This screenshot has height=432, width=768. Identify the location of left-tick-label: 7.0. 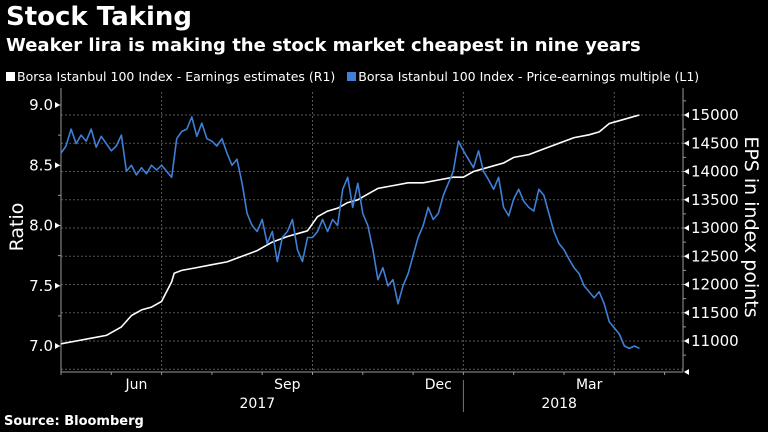
(41, 346).